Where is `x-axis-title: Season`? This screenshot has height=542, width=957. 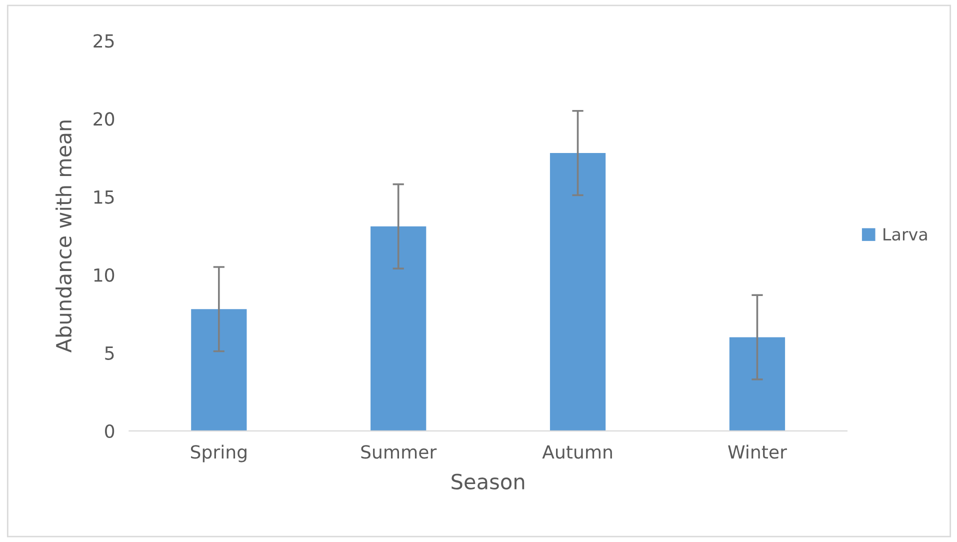
x-axis-title: Season is located at coordinates (488, 482).